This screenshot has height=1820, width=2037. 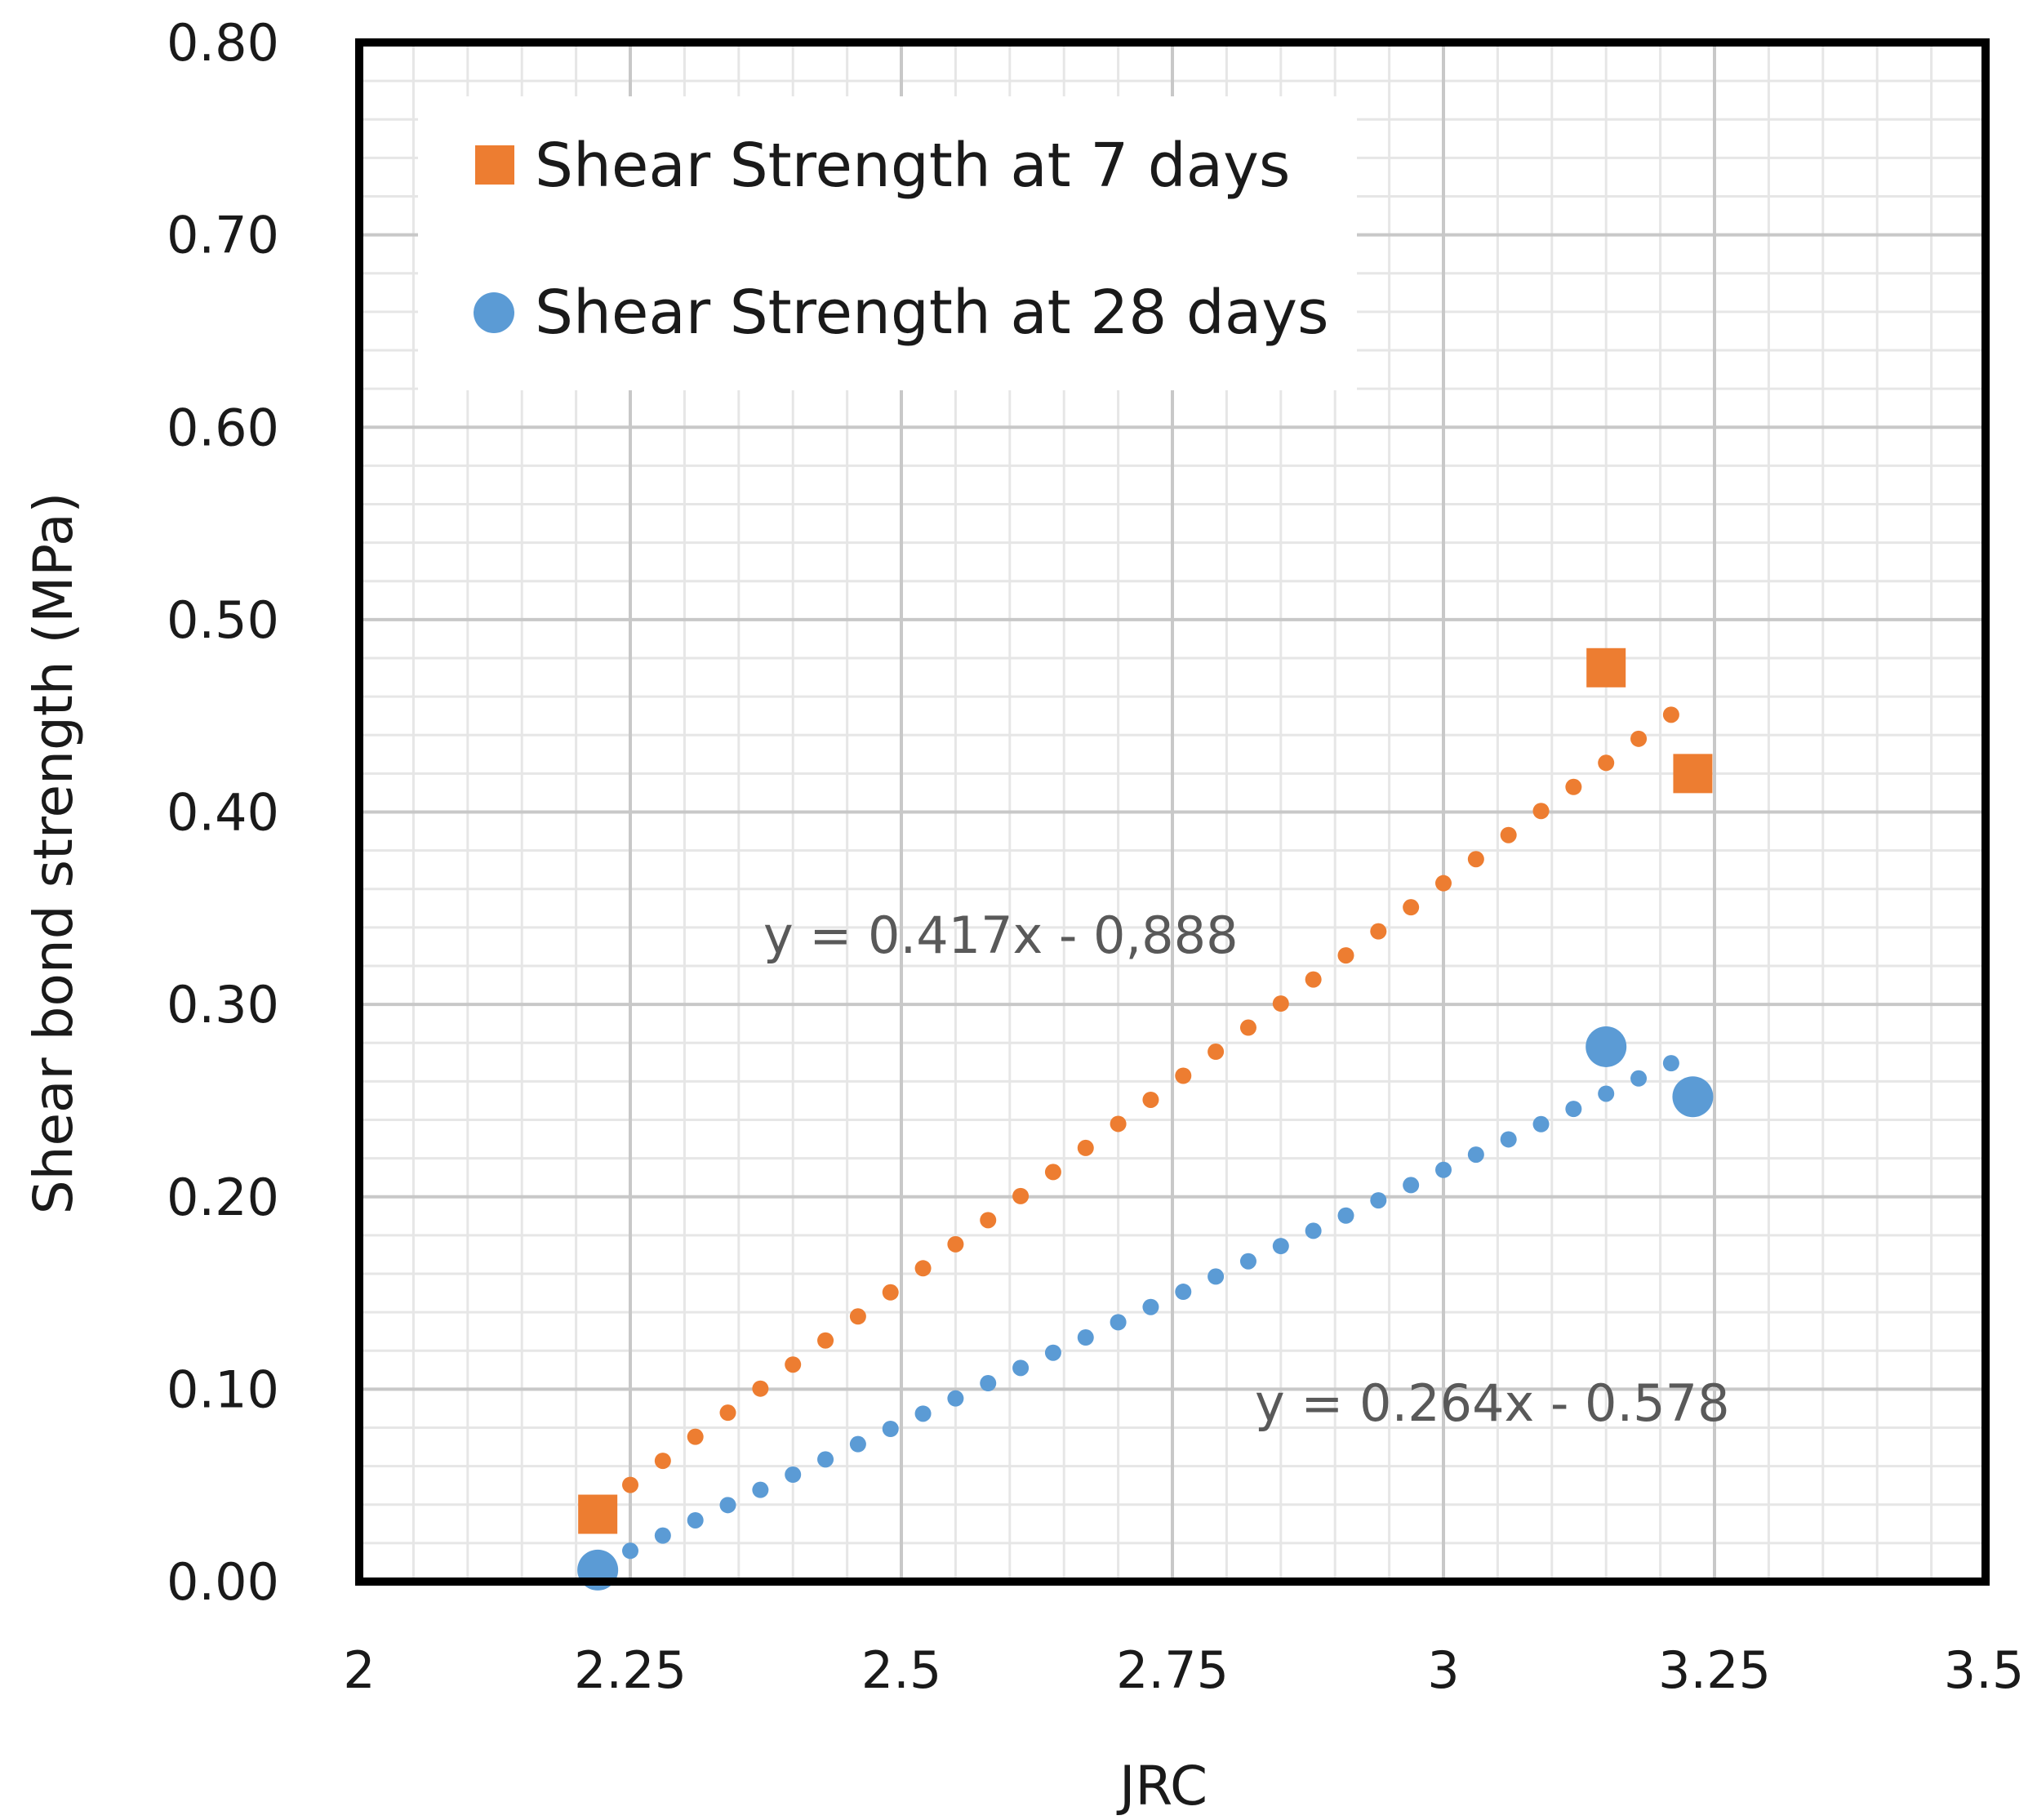 What do you see at coordinates (223, 1197) in the screenshot?
I see `y-tick-label: 0.20` at bounding box center [223, 1197].